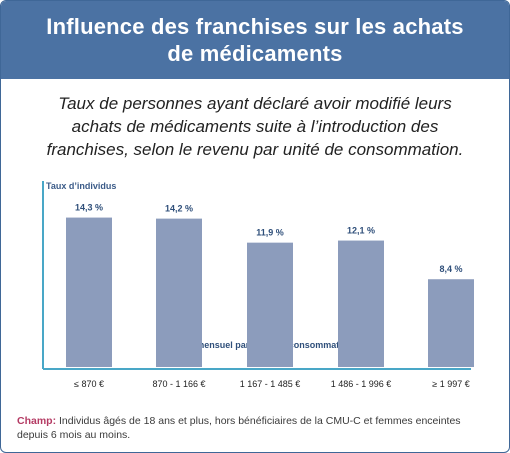 The image size is (510, 453). Describe the element at coordinates (89, 384) in the screenshot. I see `category-label-1: ≤ 870 €` at that location.